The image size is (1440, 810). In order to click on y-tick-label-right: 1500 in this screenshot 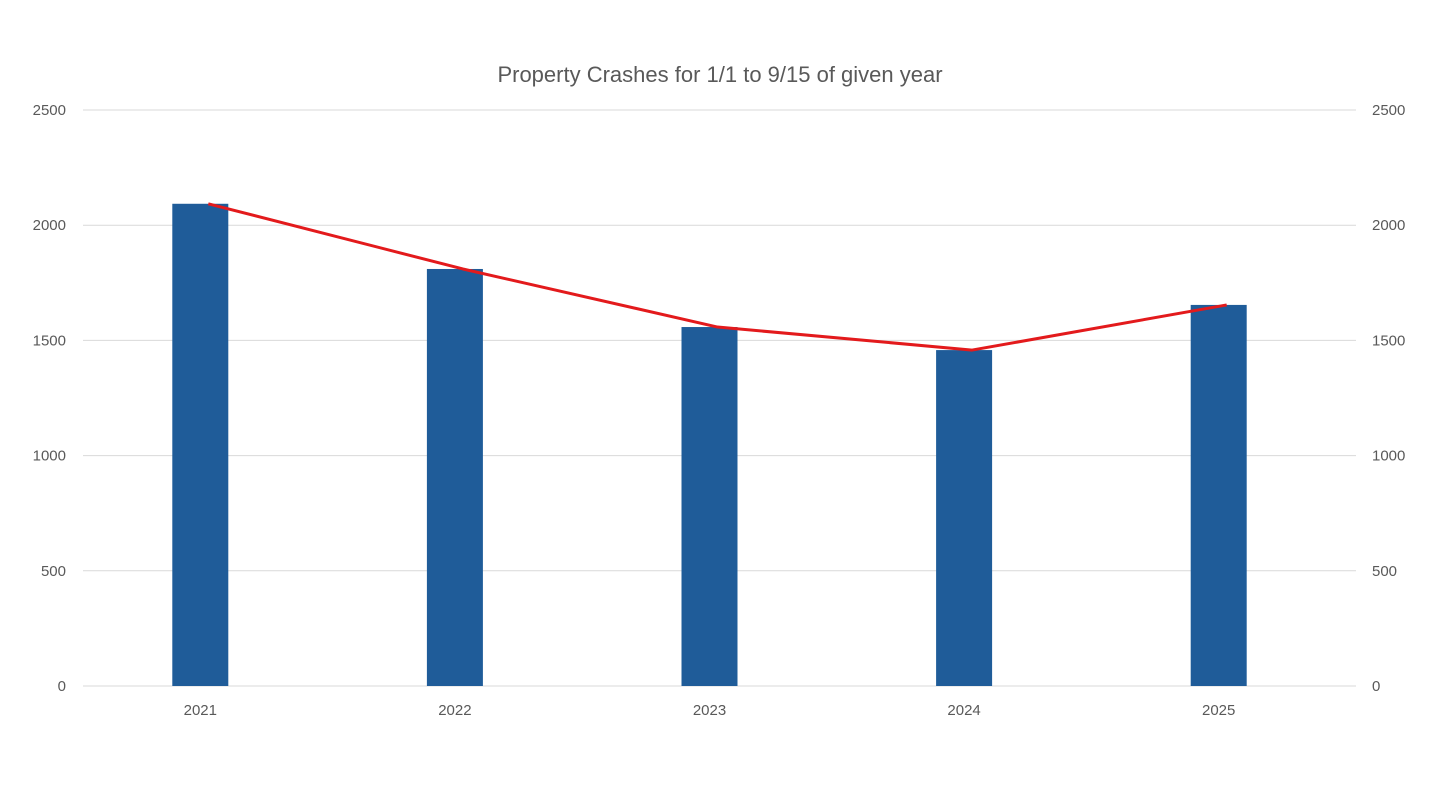, I will do `click(1388, 340)`.